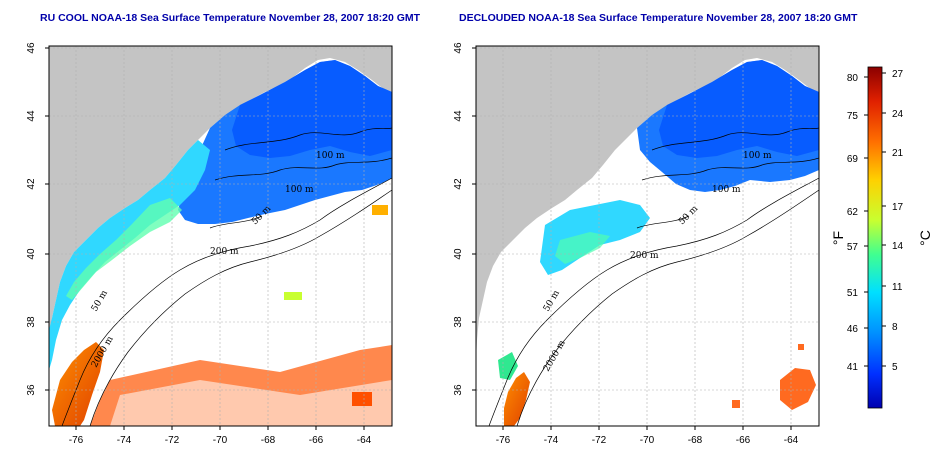 The width and height of the screenshot is (950, 475). I want to click on celsius-tick-3: 21, so click(898, 153).